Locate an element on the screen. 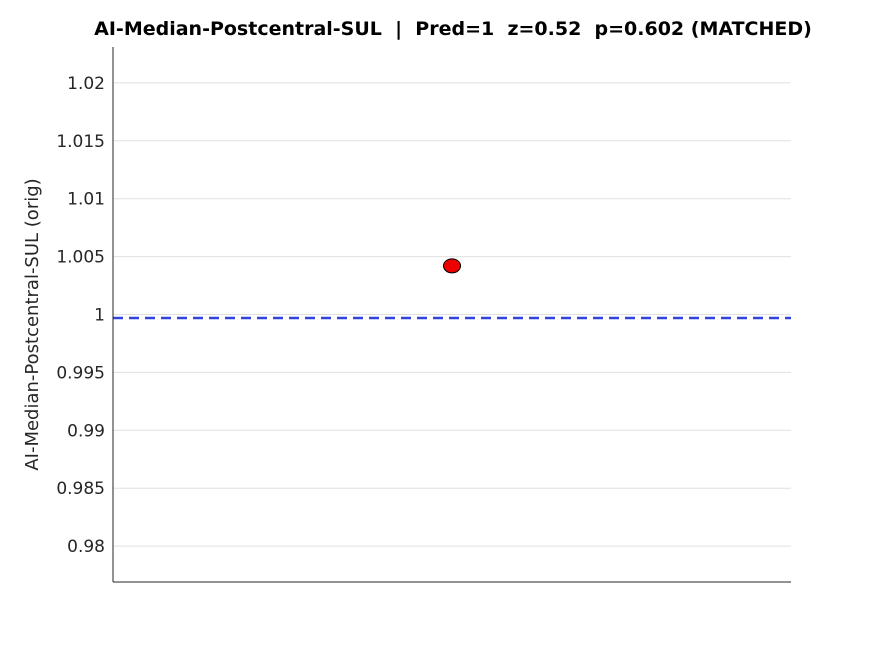 Image resolution: width=875 pixels, height=656 pixels. y-axis-label: AI-Median-Postcentral-SUL (orig) is located at coordinates (32, 324).